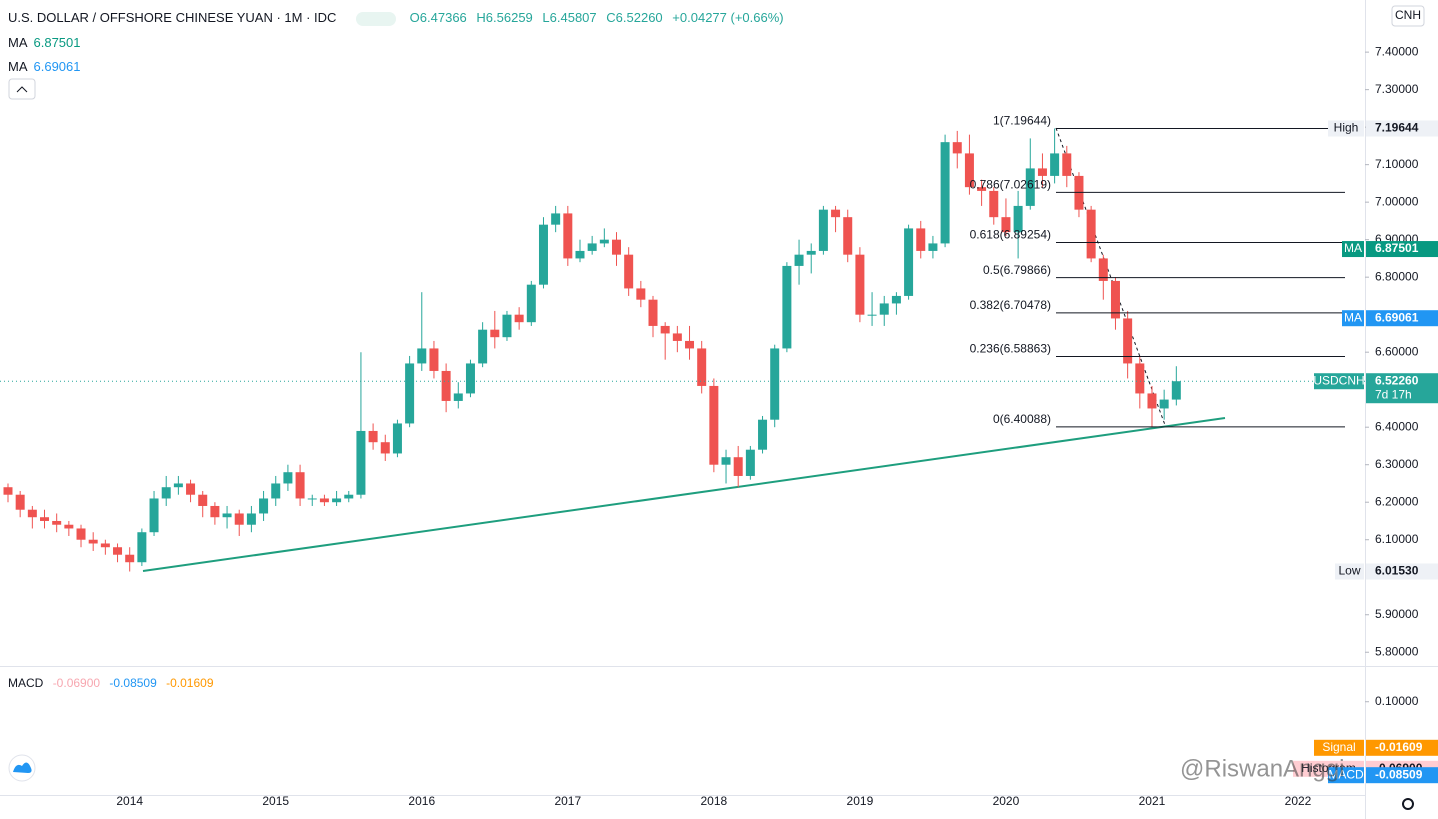 This screenshot has height=819, width=1438. I want to click on currency-button, so click(1408, 16).